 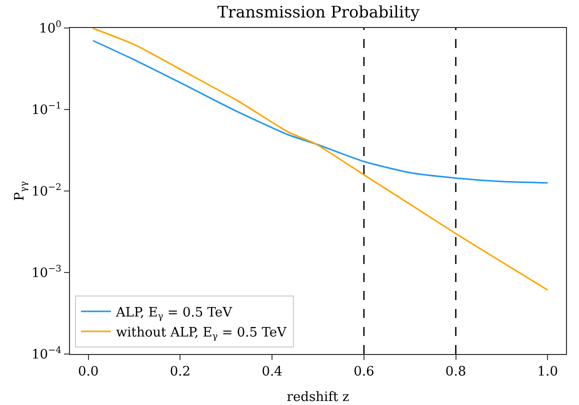 I want to click on y-tick-label: 10$^{−3}$, so click(x=46, y=273).